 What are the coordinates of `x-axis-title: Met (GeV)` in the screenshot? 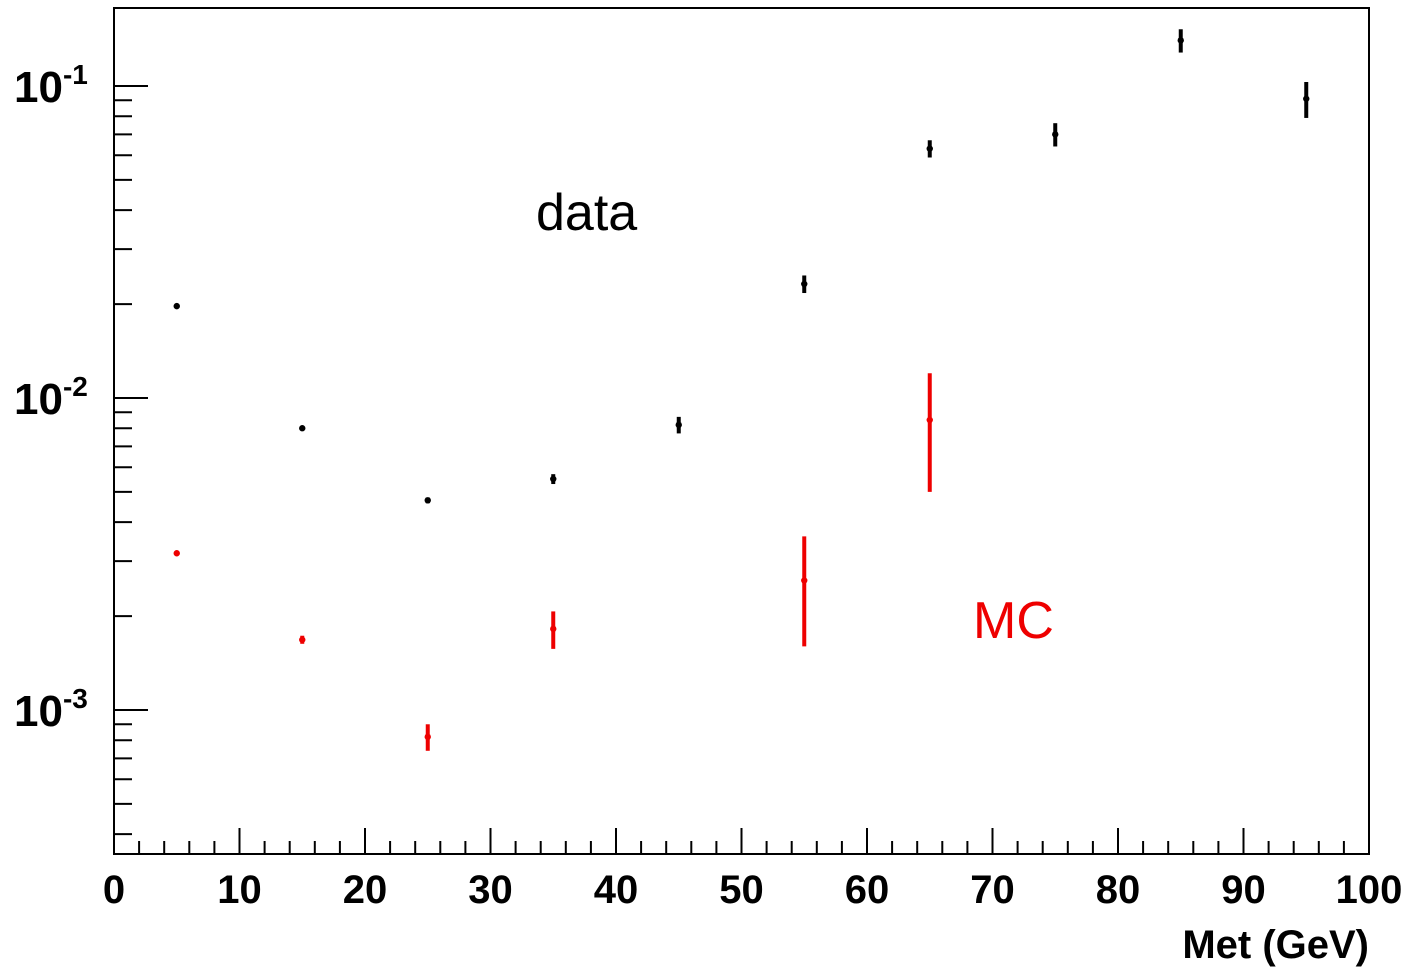 It's located at (1275, 945).